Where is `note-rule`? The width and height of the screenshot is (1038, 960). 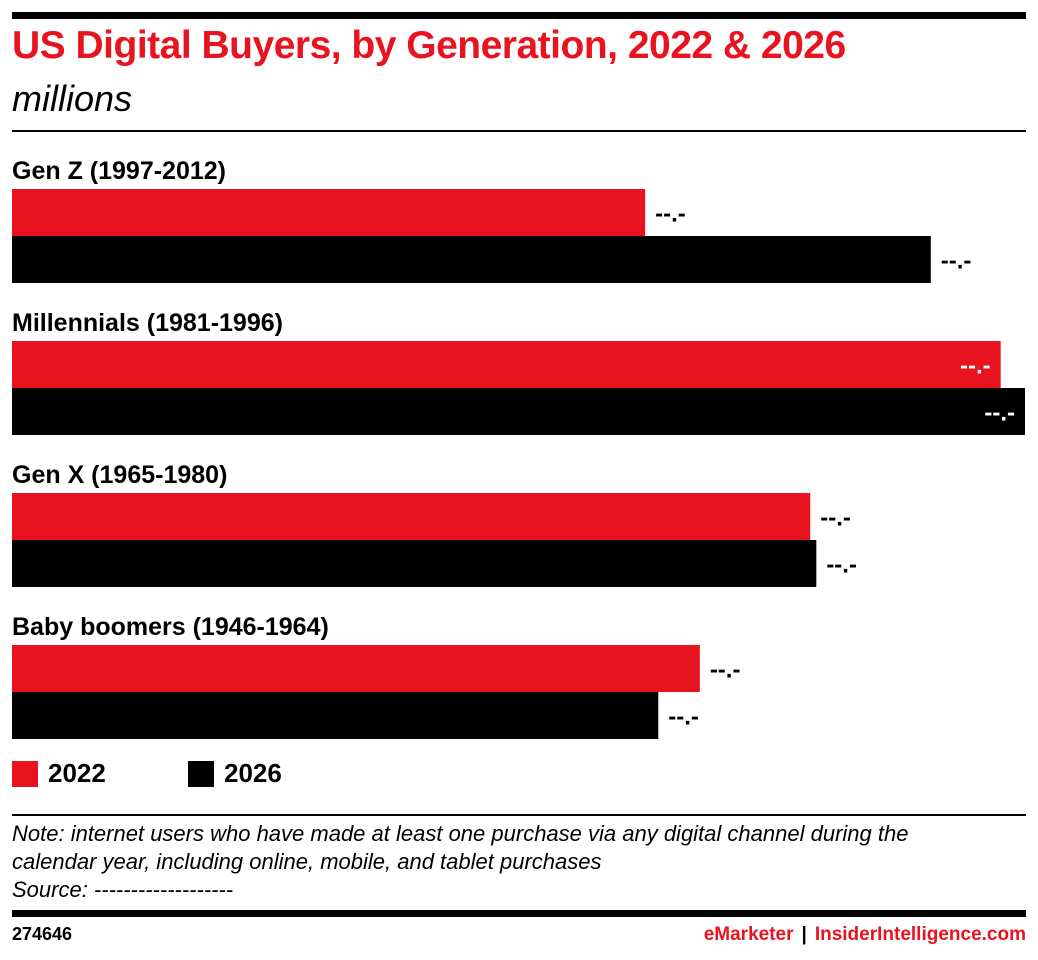 note-rule is located at coordinates (519, 815).